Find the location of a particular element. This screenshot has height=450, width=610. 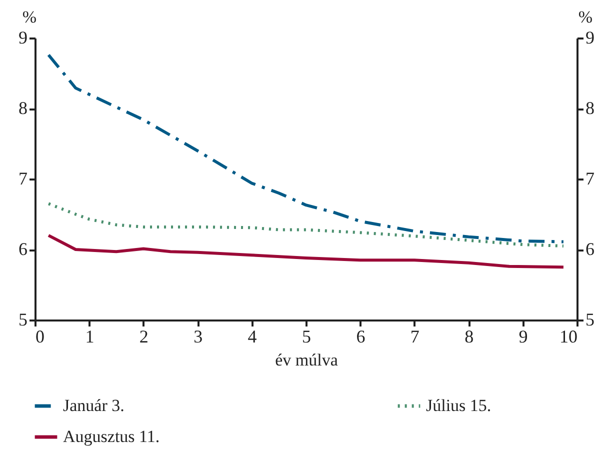

x-tick-label: 8 is located at coordinates (469, 336).